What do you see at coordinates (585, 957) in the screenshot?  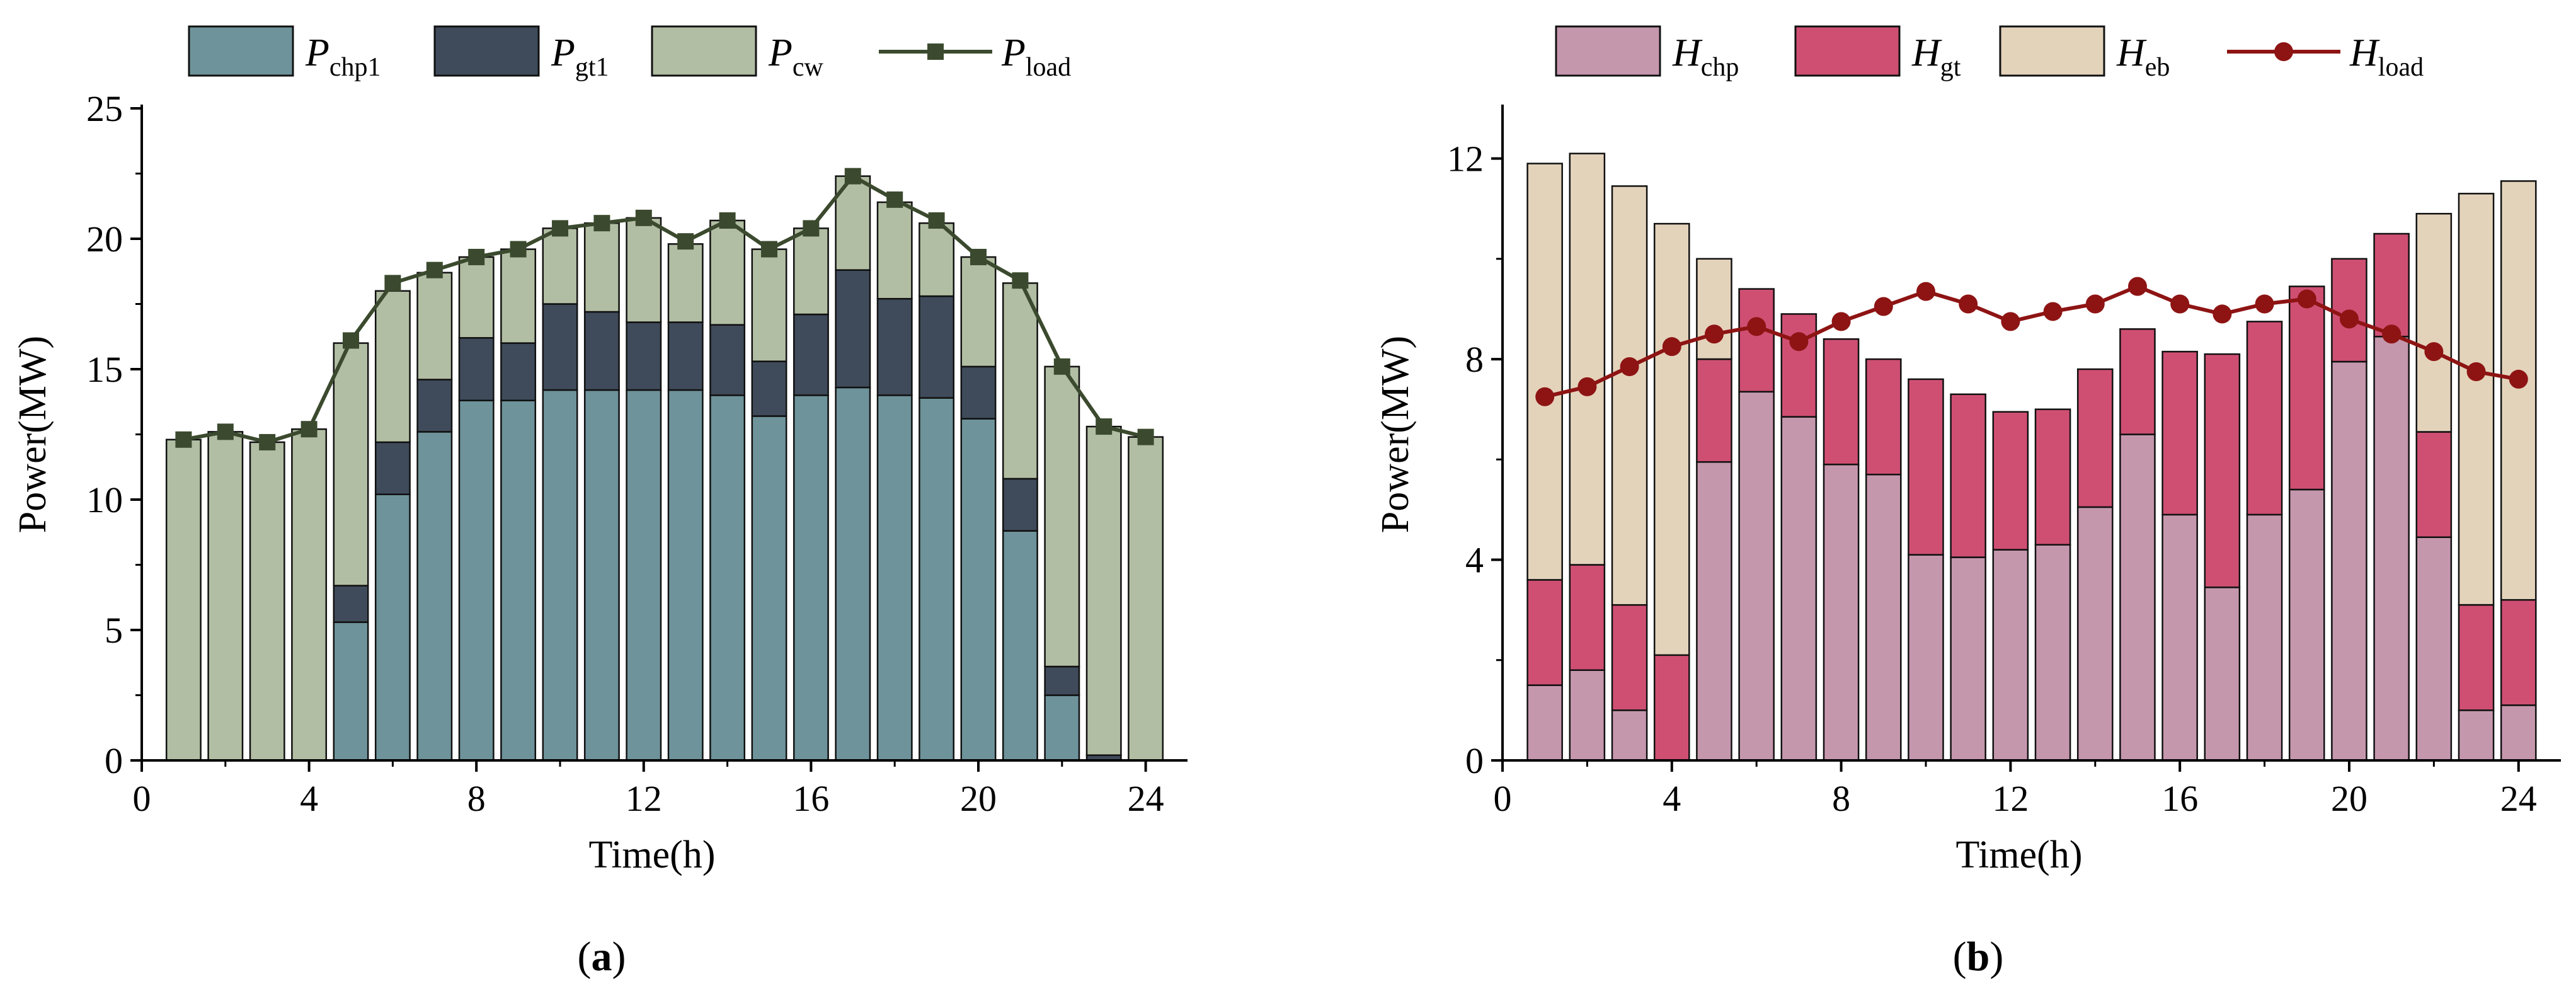 I see `panel-open-paren: (` at bounding box center [585, 957].